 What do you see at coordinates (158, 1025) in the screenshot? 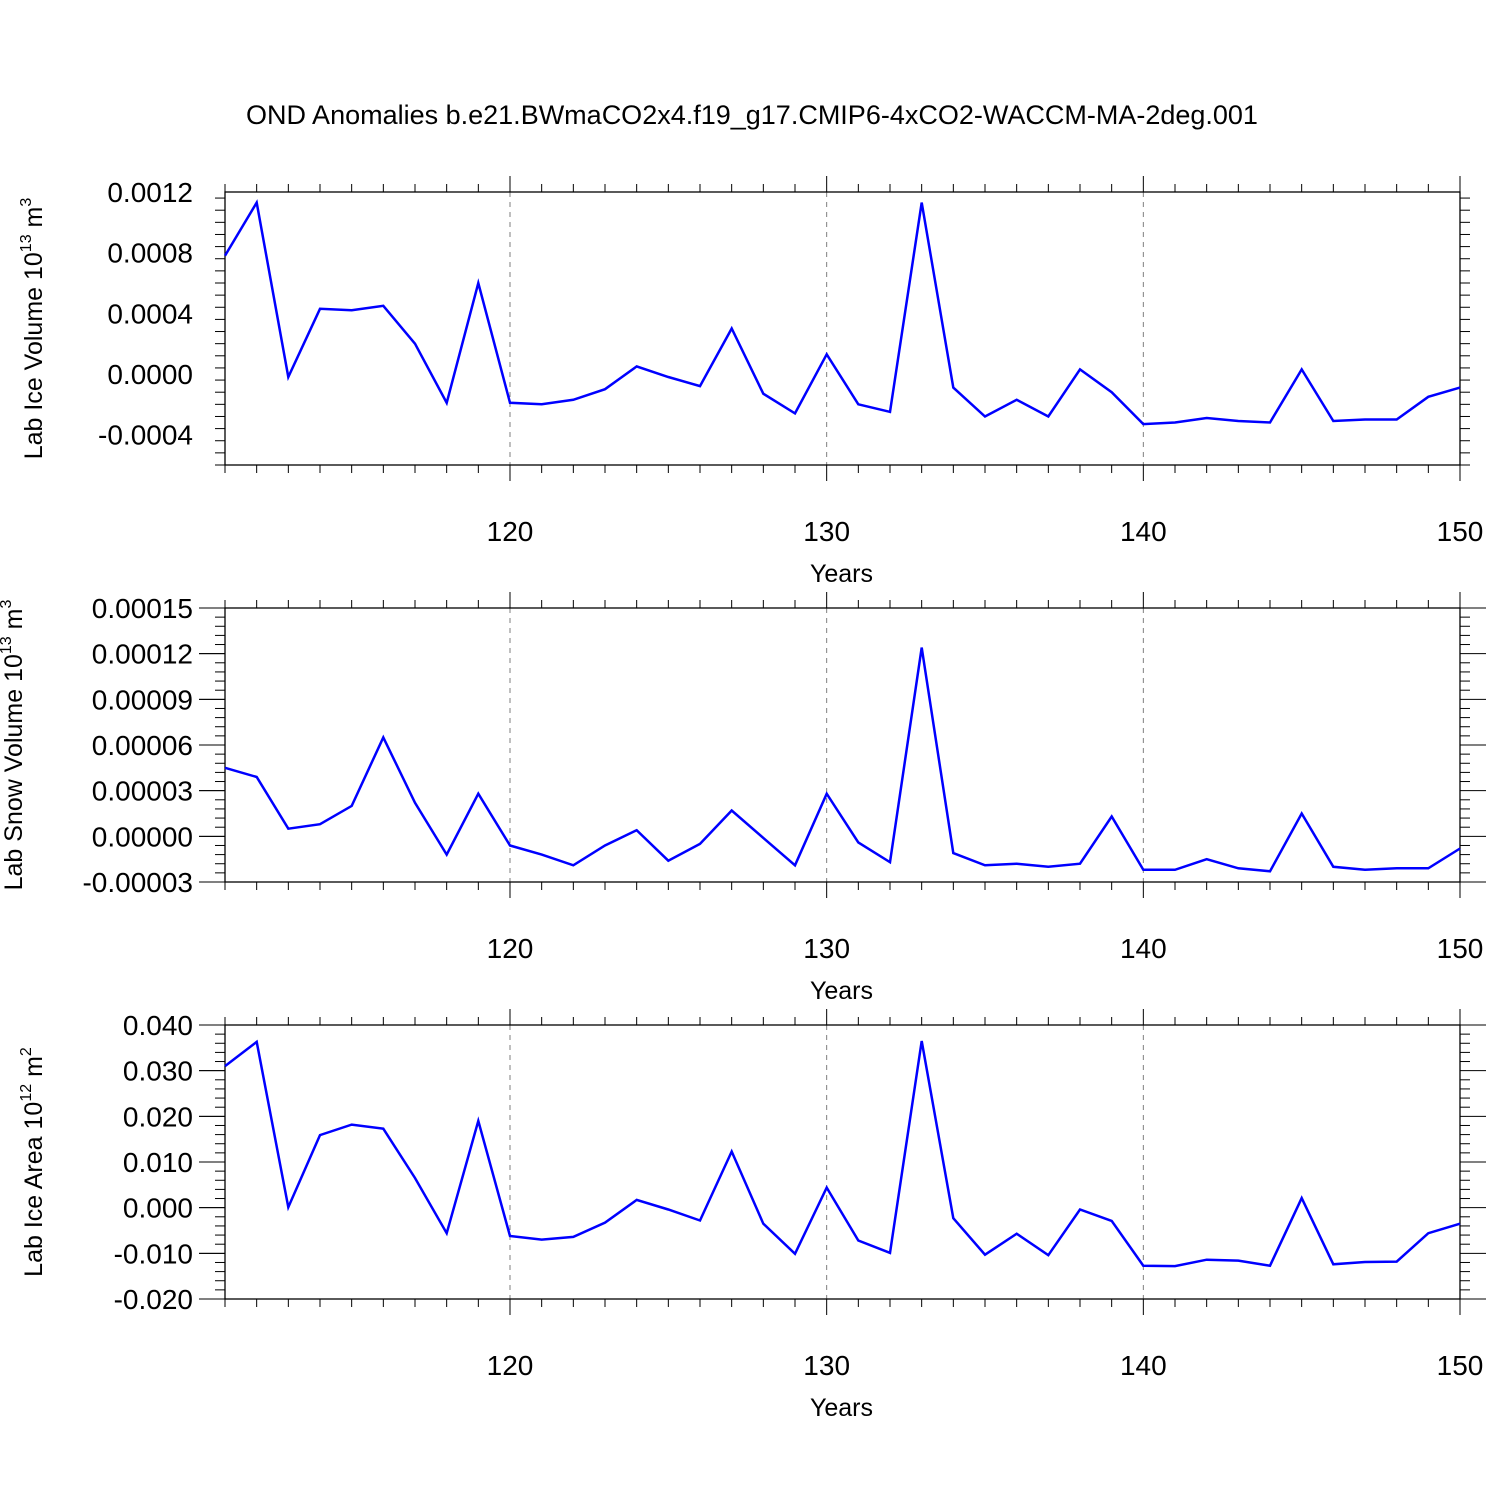
I see `y-tick-label: 0.040` at bounding box center [158, 1025].